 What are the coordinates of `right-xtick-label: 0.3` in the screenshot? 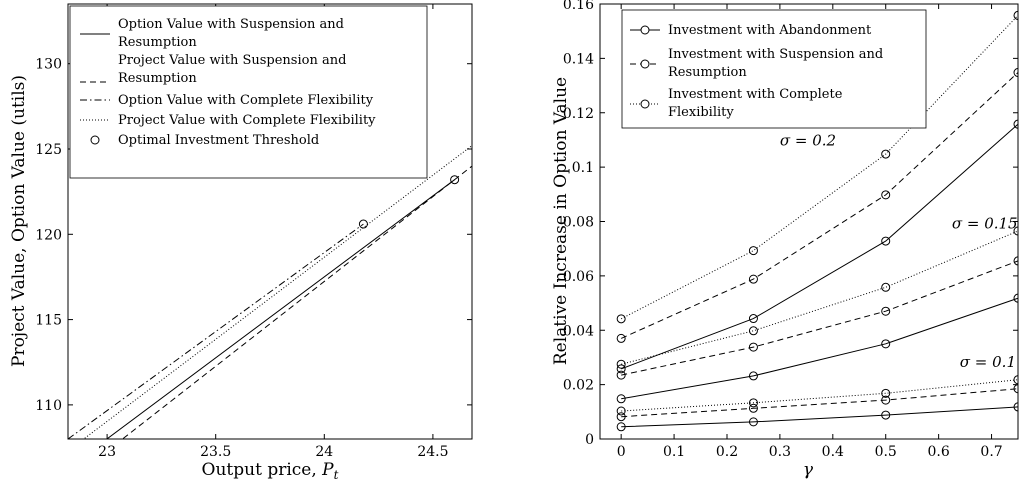 It's located at (780, 452).